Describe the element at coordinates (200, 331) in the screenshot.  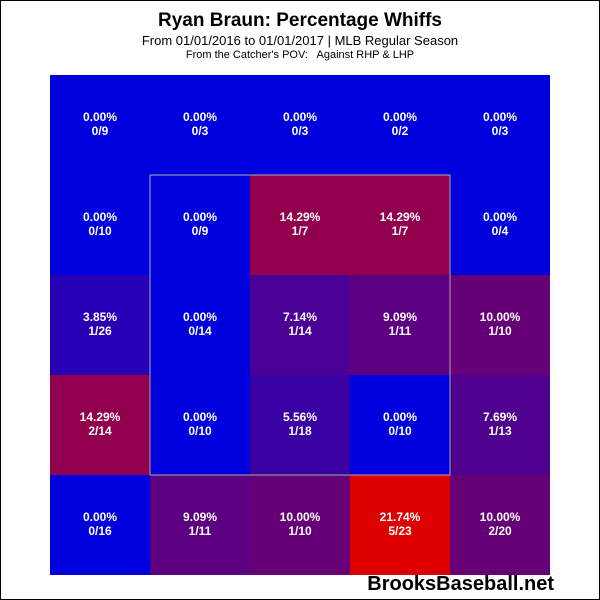
I see `cell-count: 0/14` at that location.